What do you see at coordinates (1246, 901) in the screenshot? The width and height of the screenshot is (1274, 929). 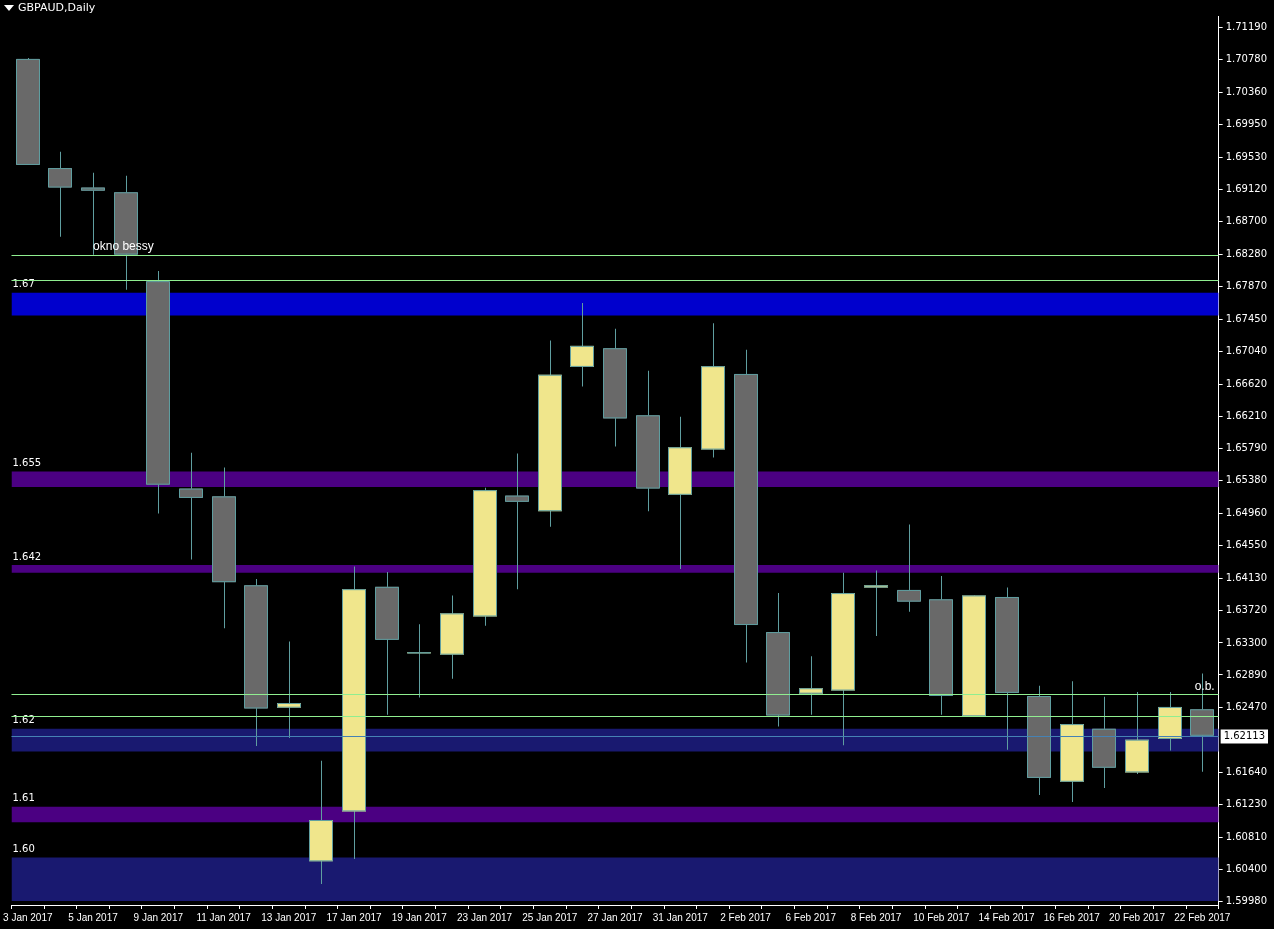 I see `y-tick-label: 1.59980` at bounding box center [1246, 901].